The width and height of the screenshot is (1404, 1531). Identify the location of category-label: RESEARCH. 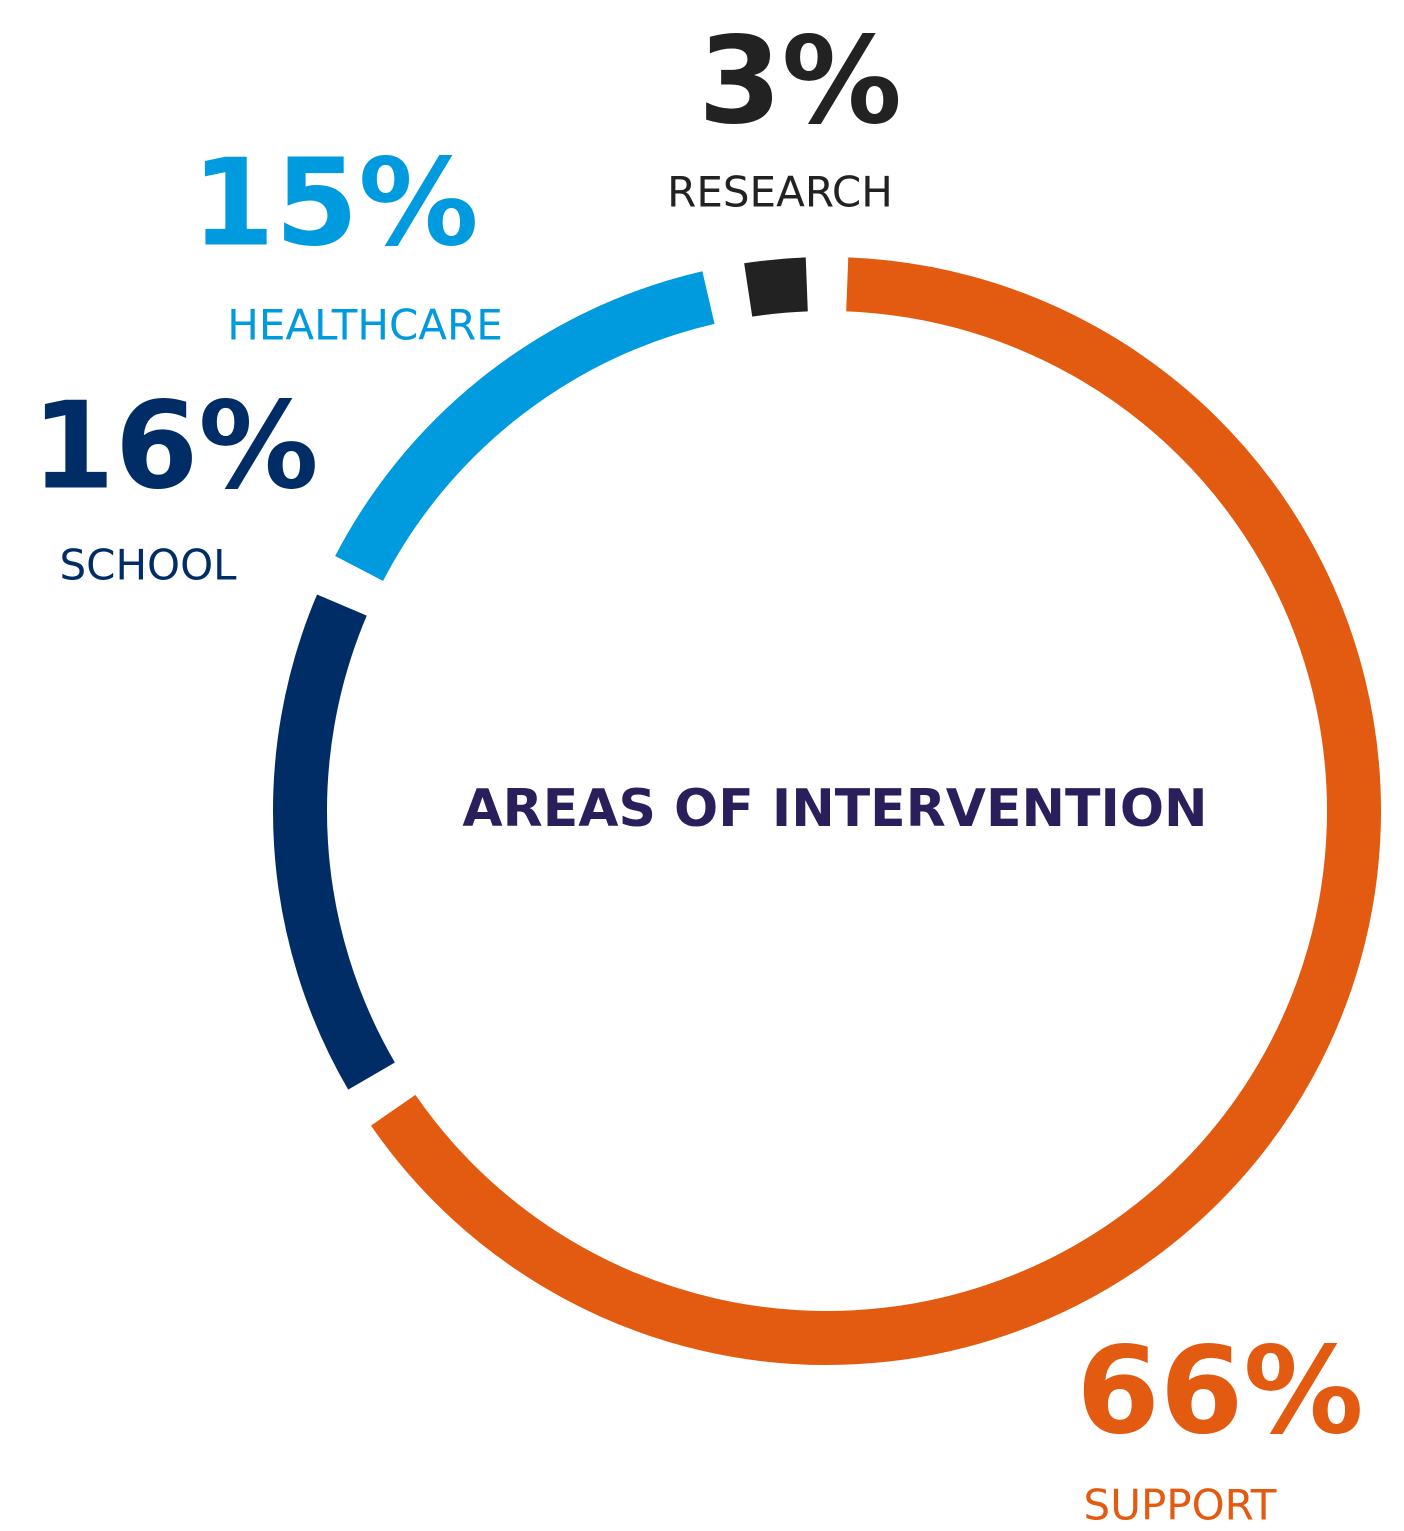
(780, 192).